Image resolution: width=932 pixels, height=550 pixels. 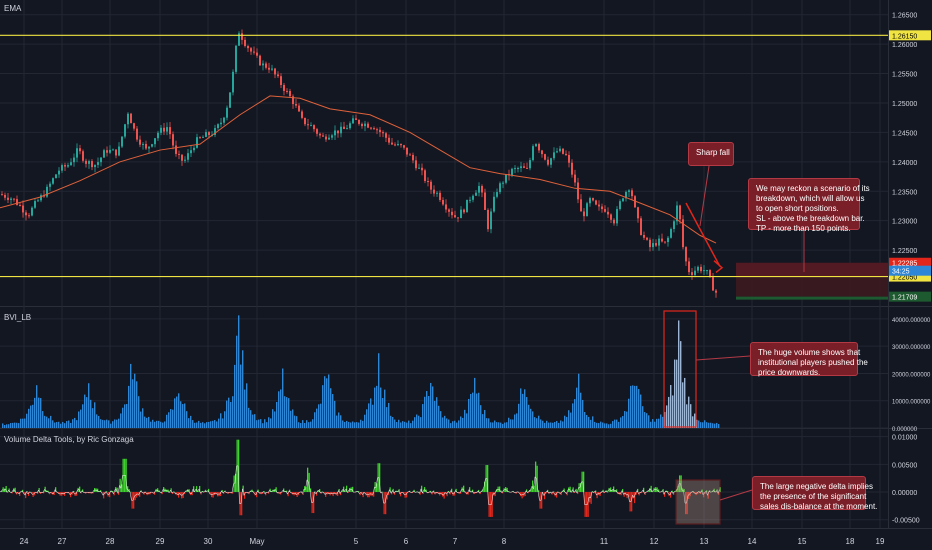 I want to click on x-tick-label: 29, so click(x=160, y=541).